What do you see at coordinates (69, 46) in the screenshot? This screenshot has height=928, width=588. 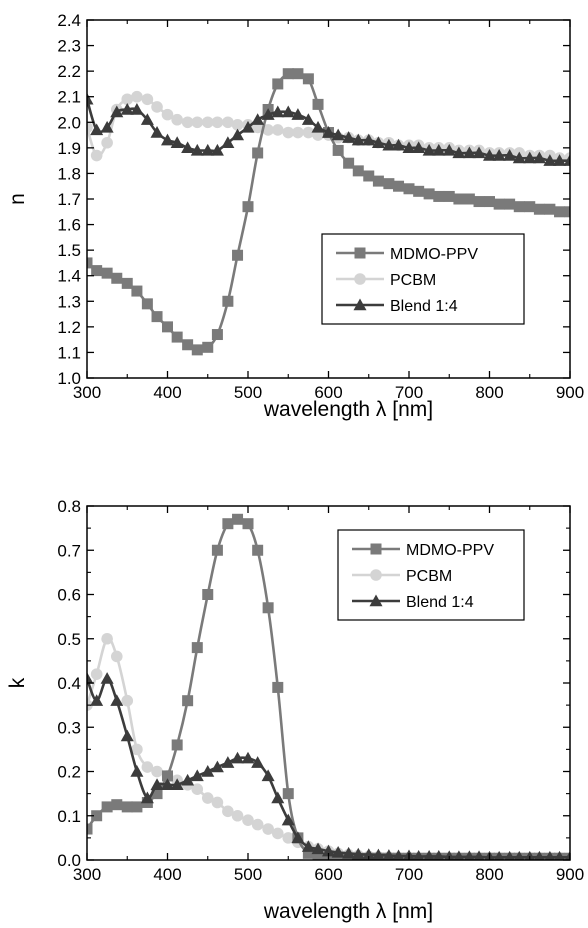 I see `y-tick-label: 2.3` at bounding box center [69, 46].